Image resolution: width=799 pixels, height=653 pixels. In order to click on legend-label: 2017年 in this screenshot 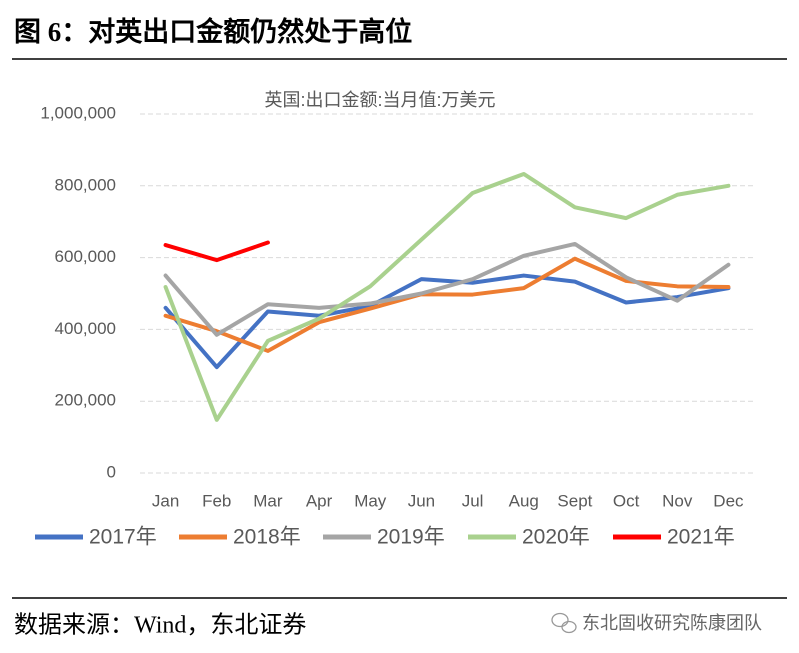, I will do `click(123, 537)`.